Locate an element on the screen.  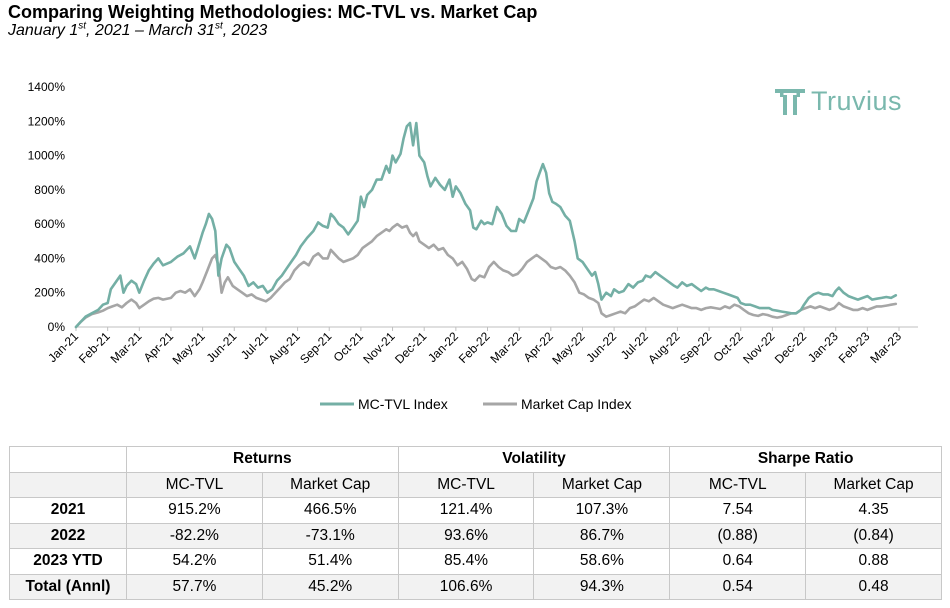
x-tick-label: Jan-23 is located at coordinates (823, 347).